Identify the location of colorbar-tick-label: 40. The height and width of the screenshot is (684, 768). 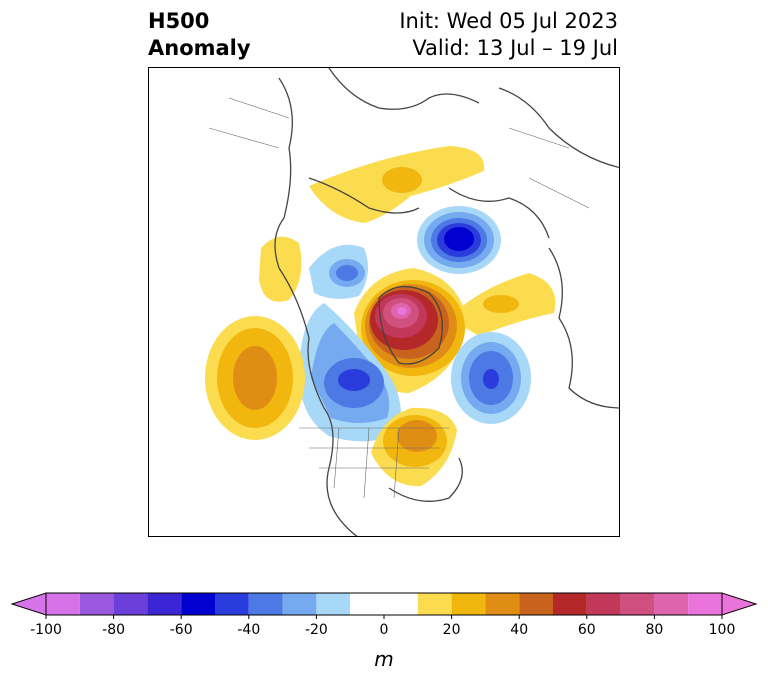
(519, 630).